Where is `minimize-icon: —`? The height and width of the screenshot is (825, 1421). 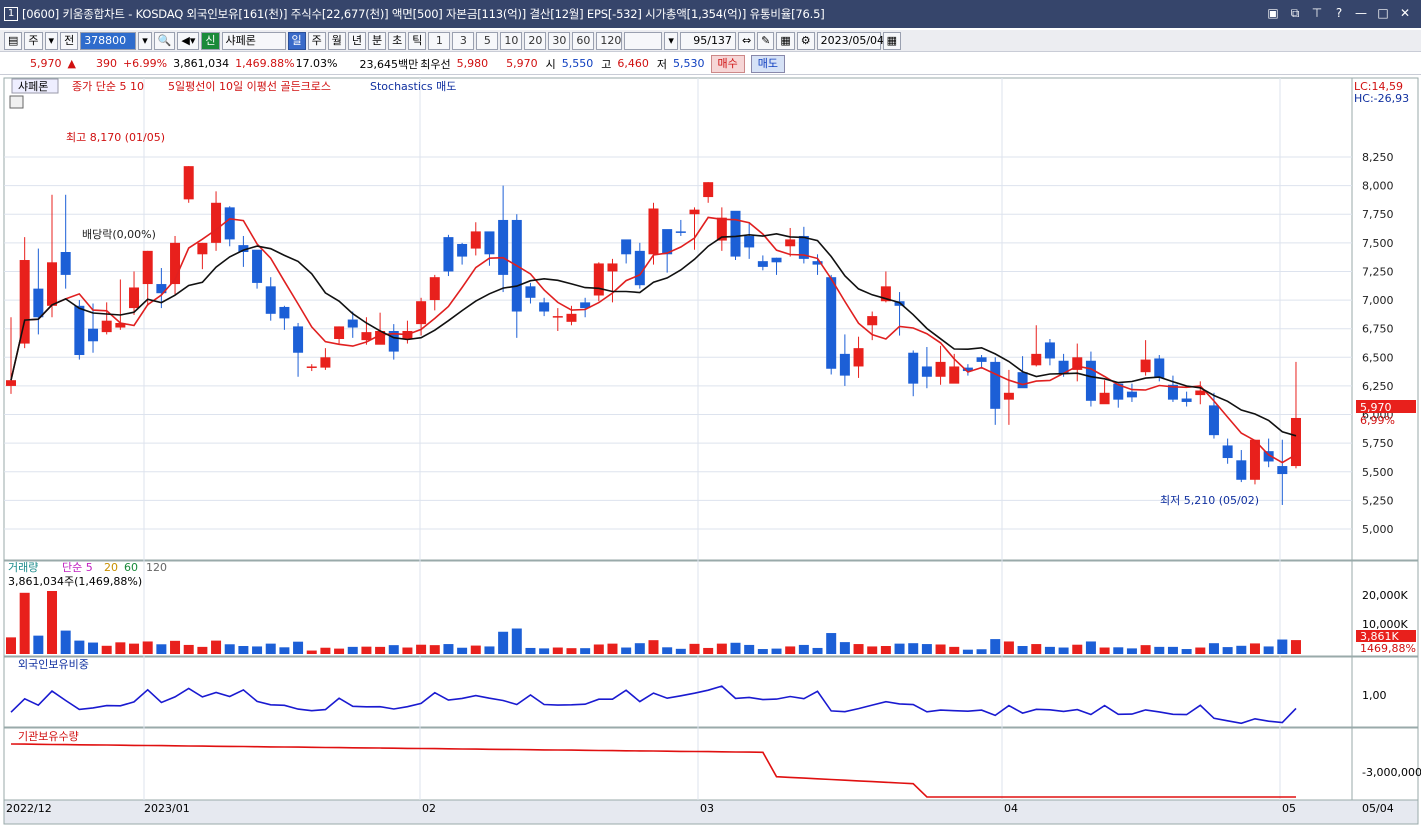 minimize-icon: — is located at coordinates (1361, 13).